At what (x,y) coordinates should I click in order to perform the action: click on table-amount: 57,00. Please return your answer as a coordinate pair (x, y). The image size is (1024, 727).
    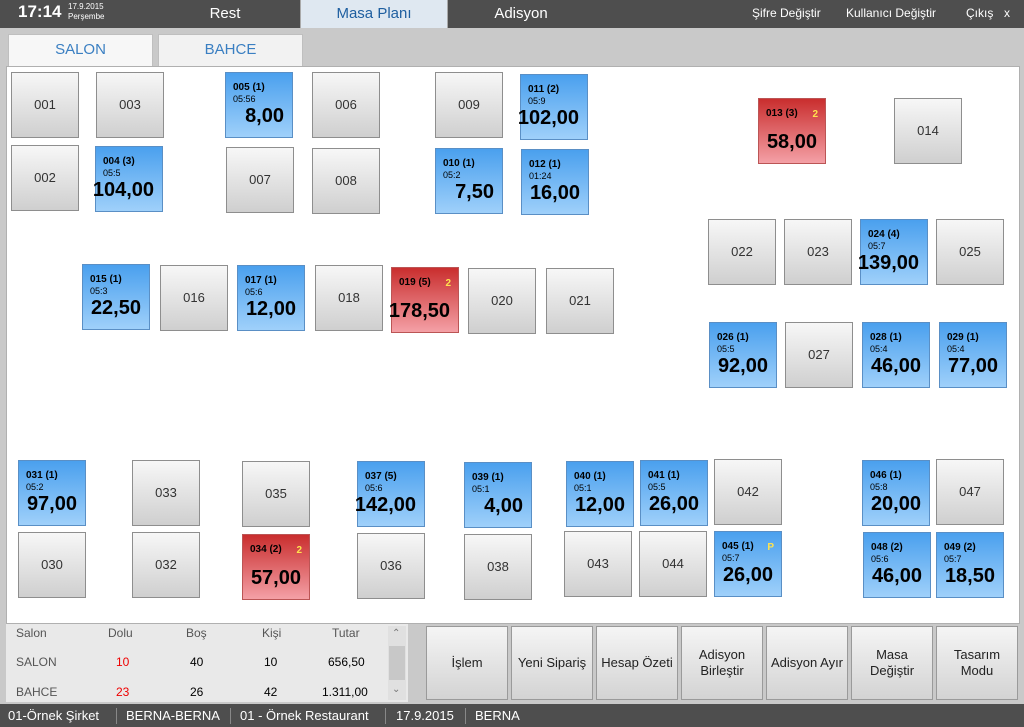
    Looking at the image, I should click on (275, 578).